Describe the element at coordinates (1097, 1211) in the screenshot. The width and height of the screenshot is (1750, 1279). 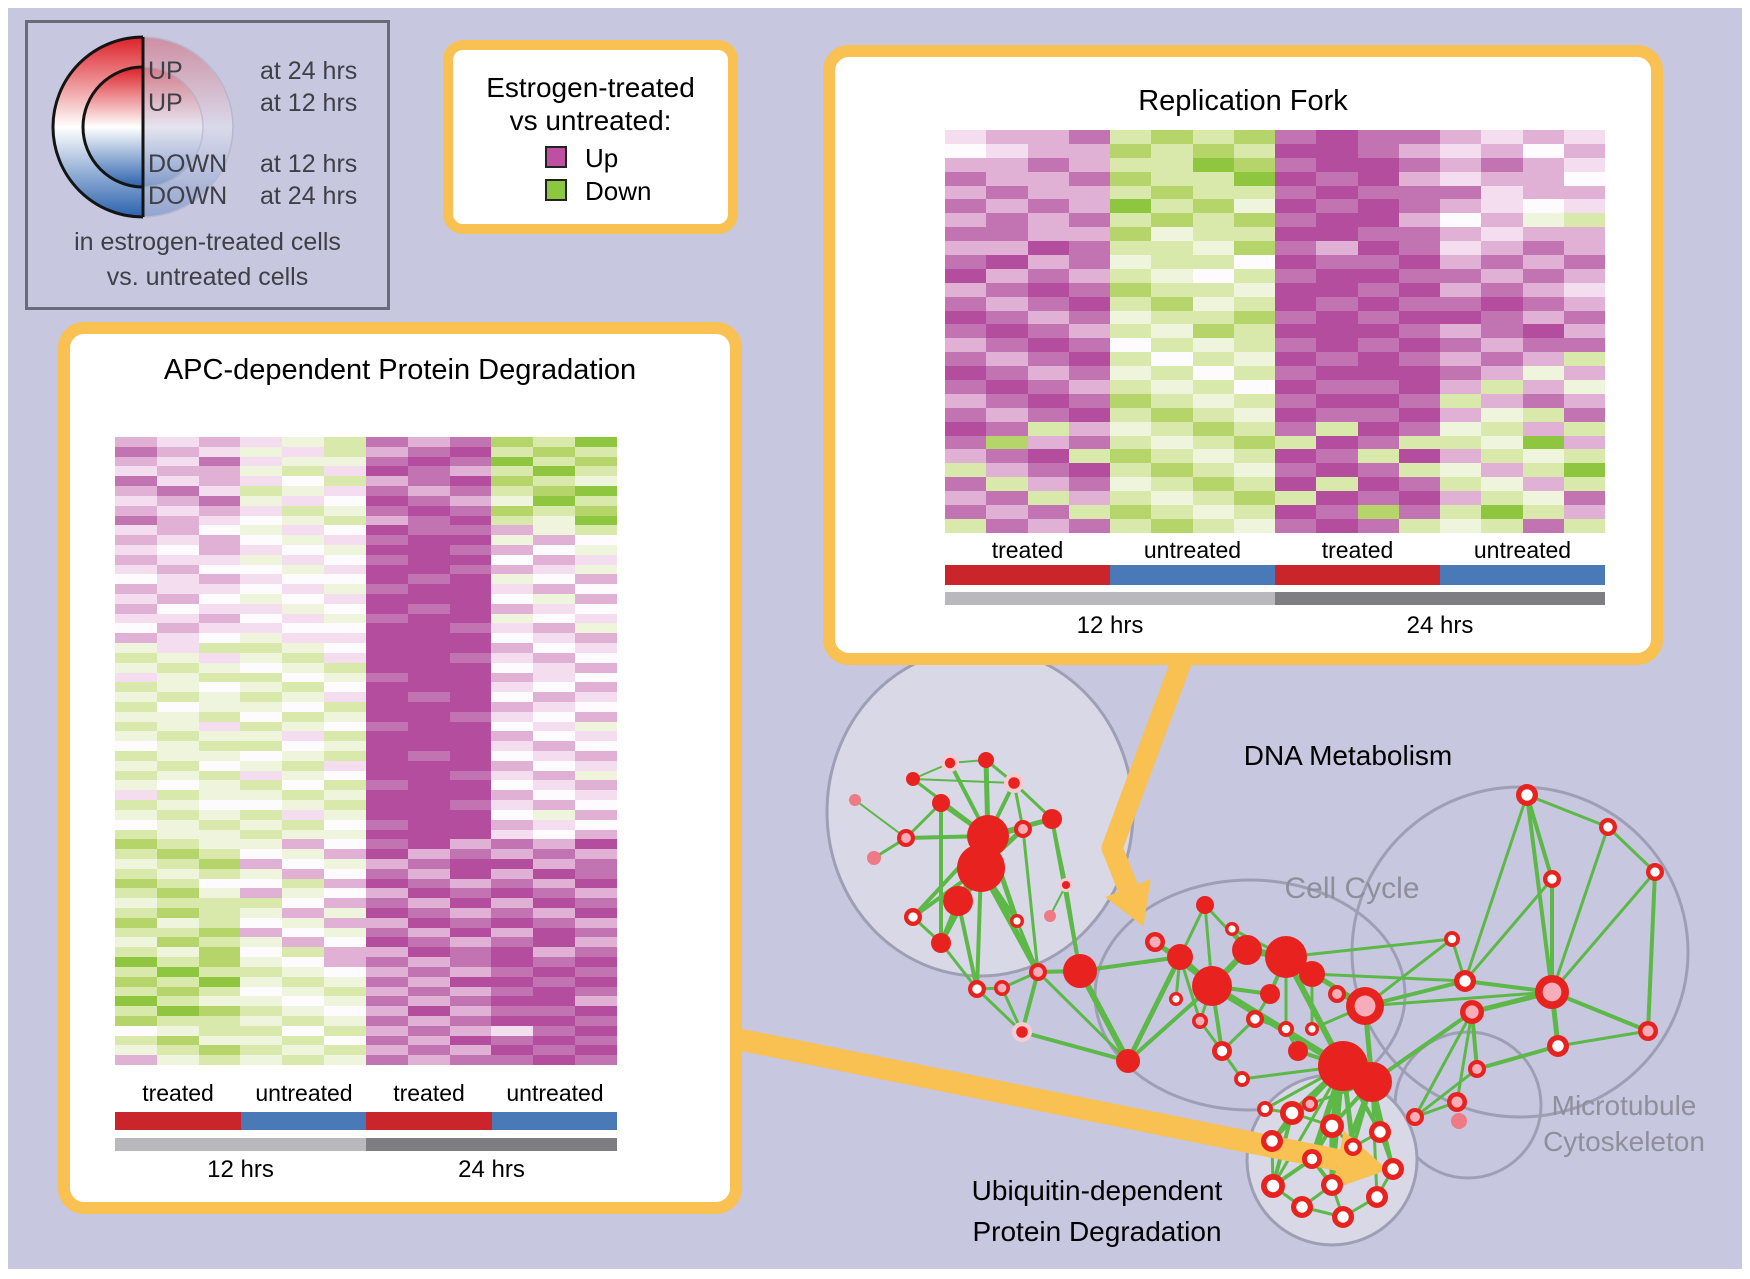
I see `cluster-label-ubiquitin: Ubiquitin-dependent Protein Degradation` at that location.